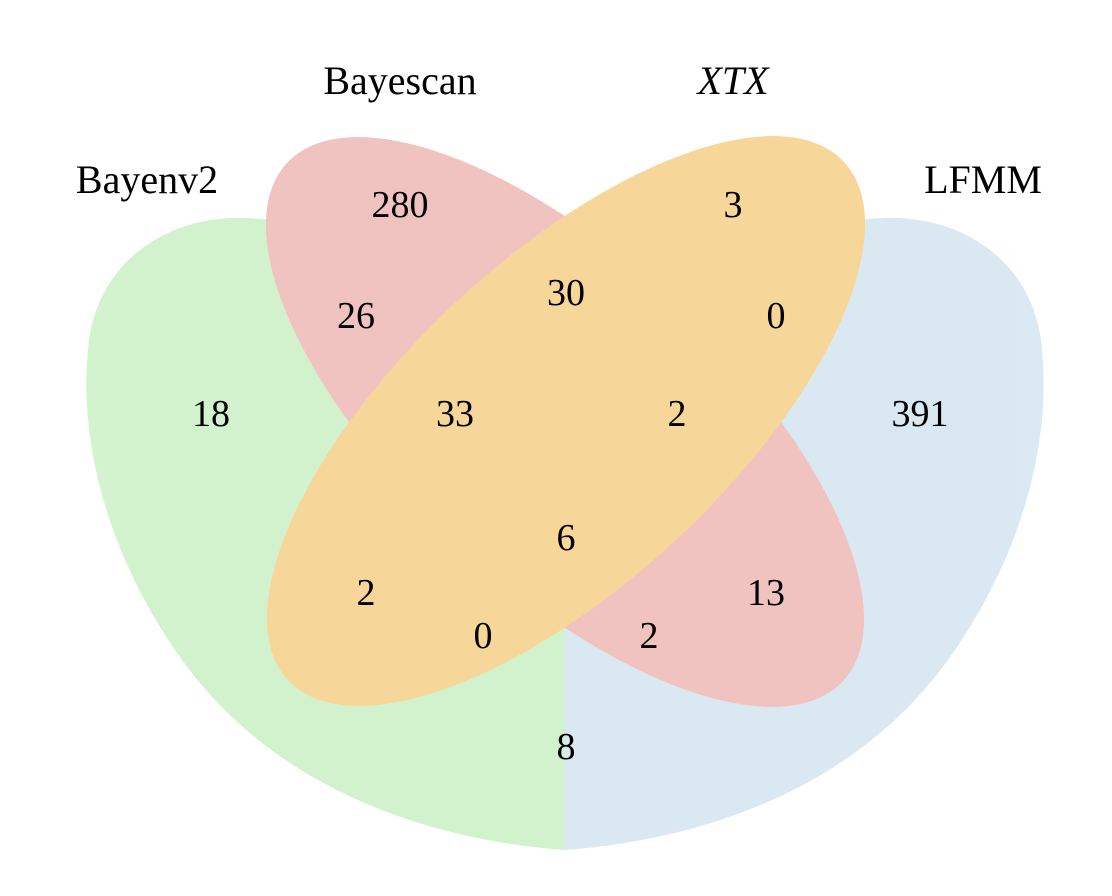 The height and width of the screenshot is (896, 1112). Describe the element at coordinates (677, 414) in the screenshot. I see `count-bayescan-xtx-lfmm: 2` at that location.